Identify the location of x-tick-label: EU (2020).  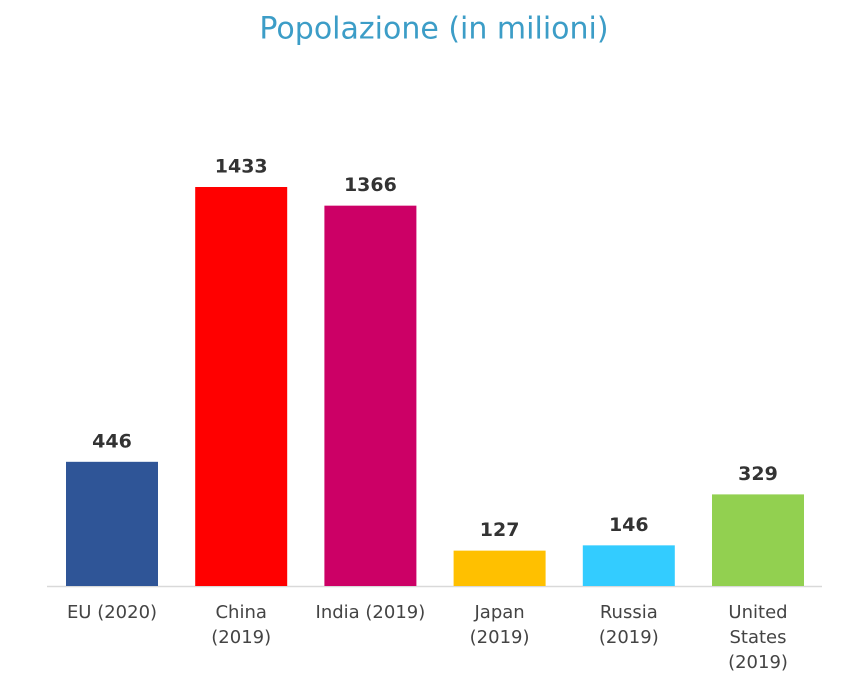
(112, 612).